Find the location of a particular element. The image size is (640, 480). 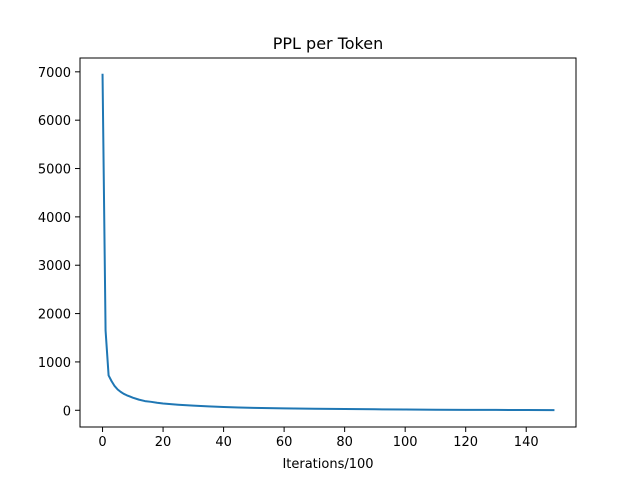

x-tick-label: 0 is located at coordinates (102, 442).